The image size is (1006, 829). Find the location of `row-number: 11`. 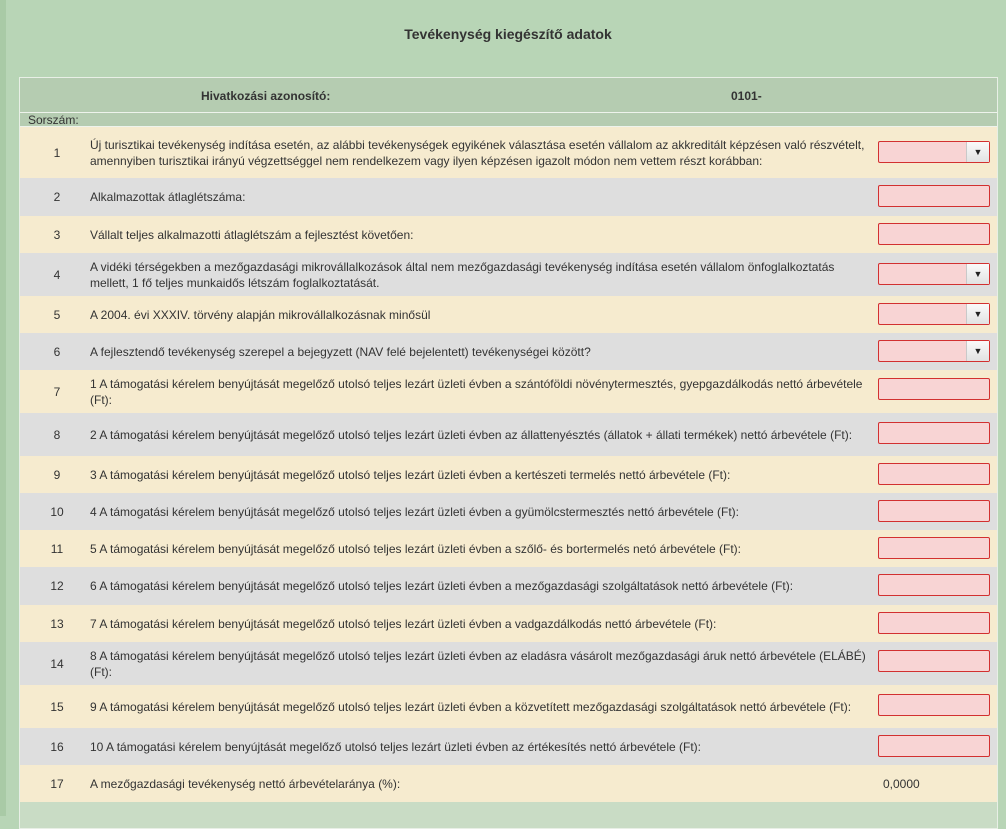

row-number: 11 is located at coordinates (57, 548).